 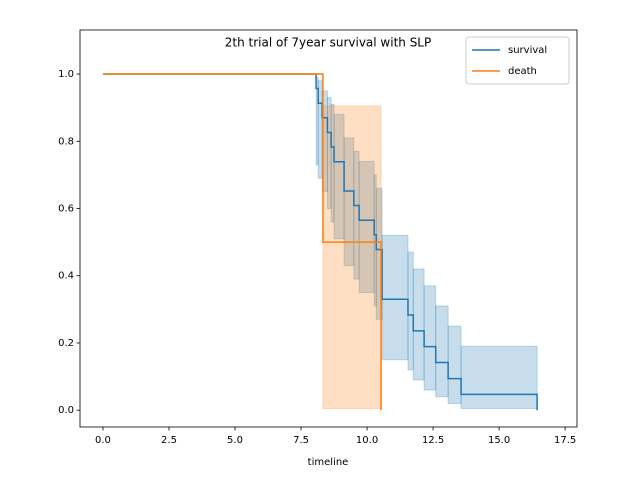 I want to click on x-tick-label: 15.0, so click(x=499, y=440).